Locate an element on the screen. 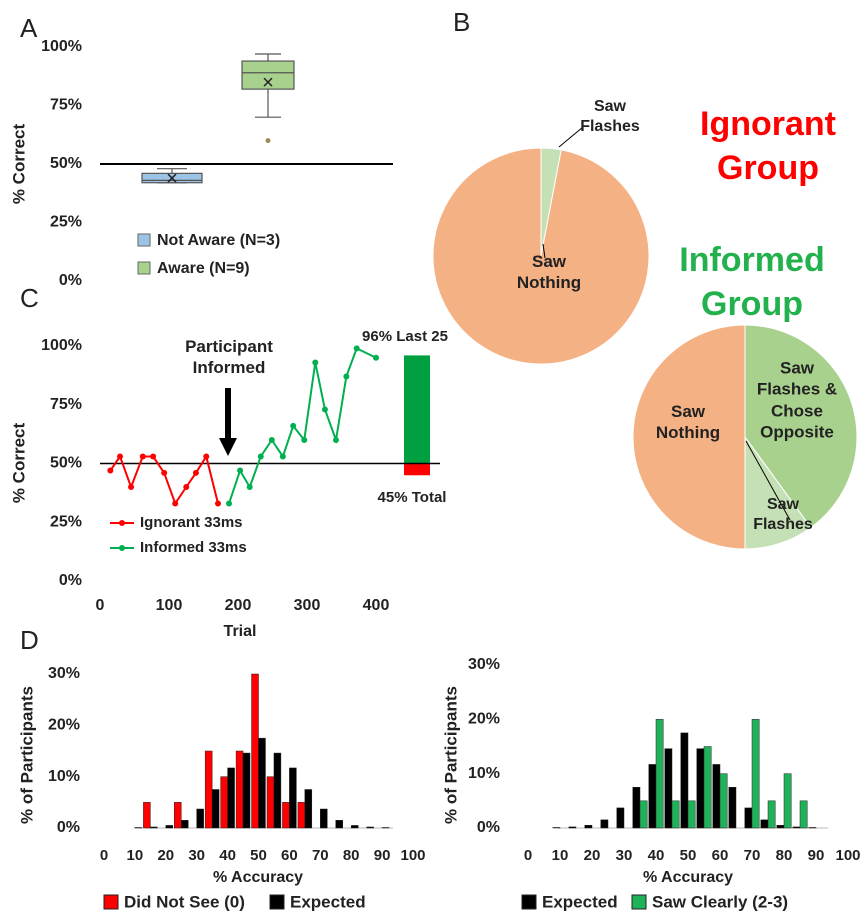  y-tick-label: 25% is located at coordinates (66, 222).